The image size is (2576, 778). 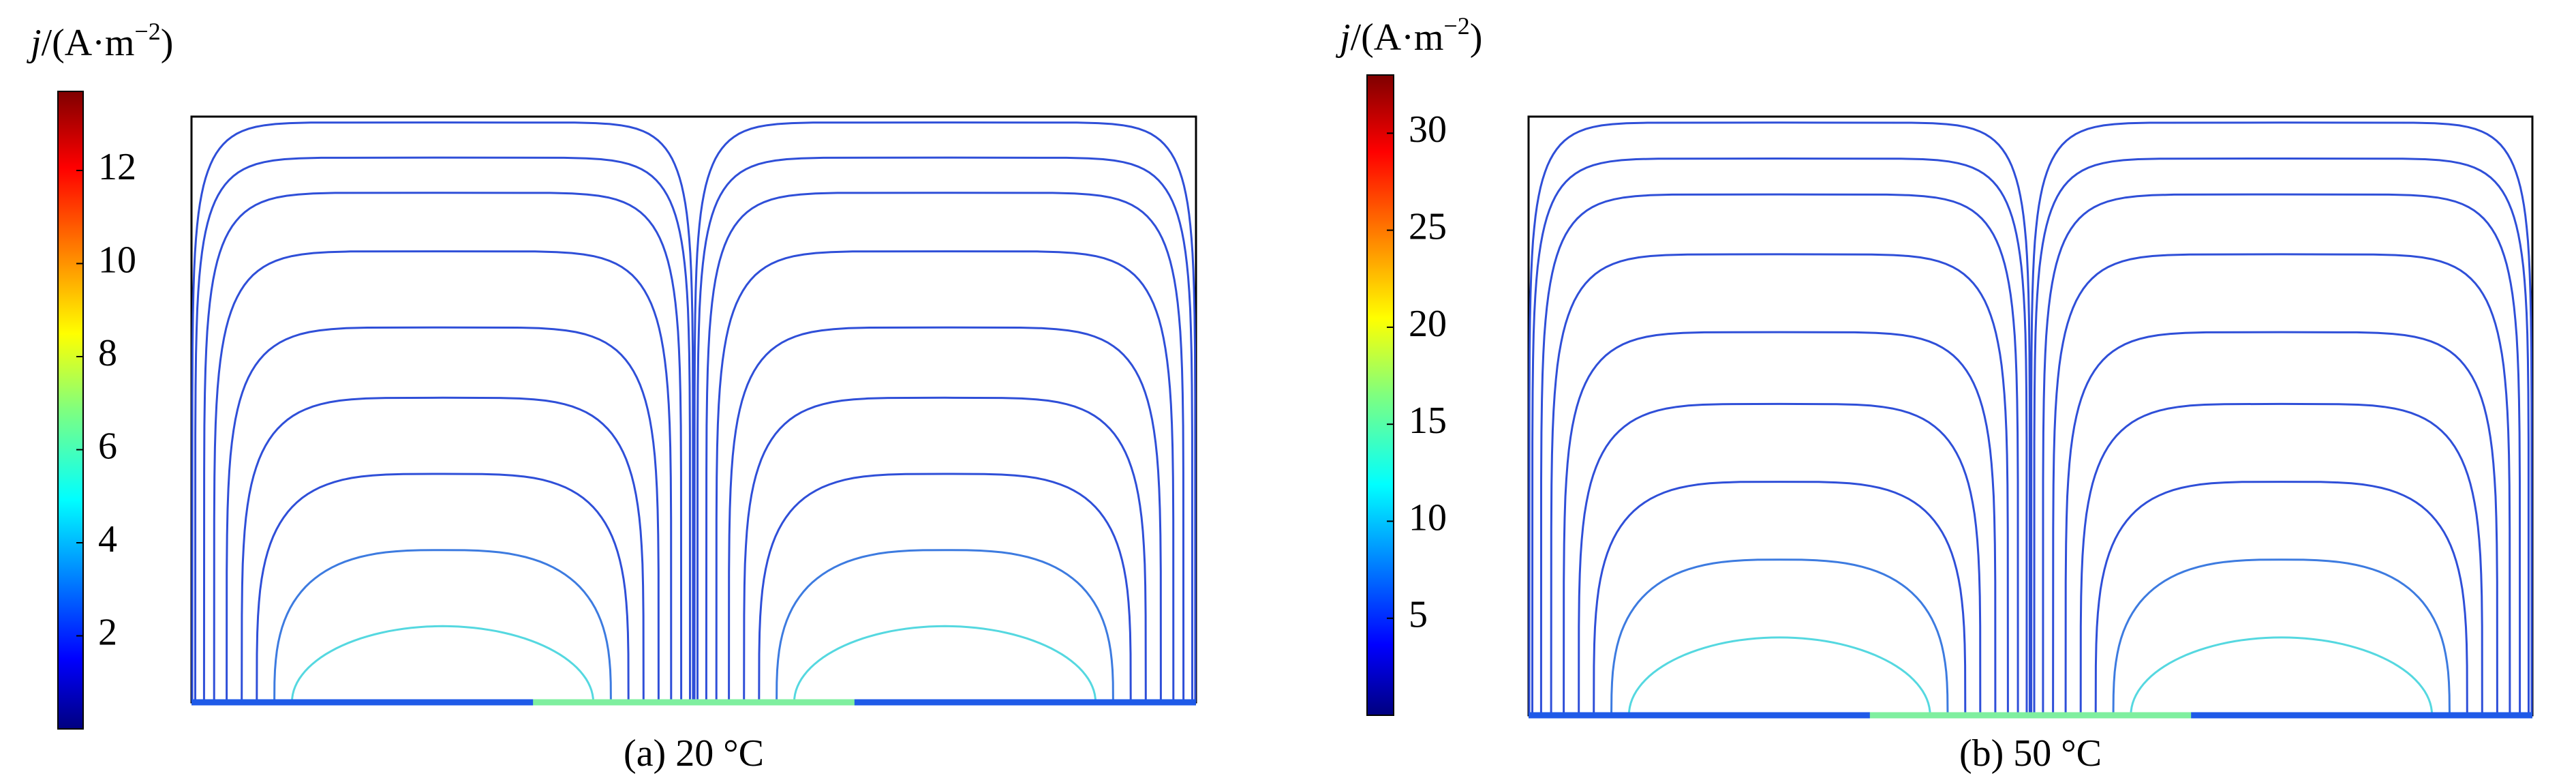 What do you see at coordinates (1428, 129) in the screenshot?
I see `colorbar-tick-label: 30` at bounding box center [1428, 129].